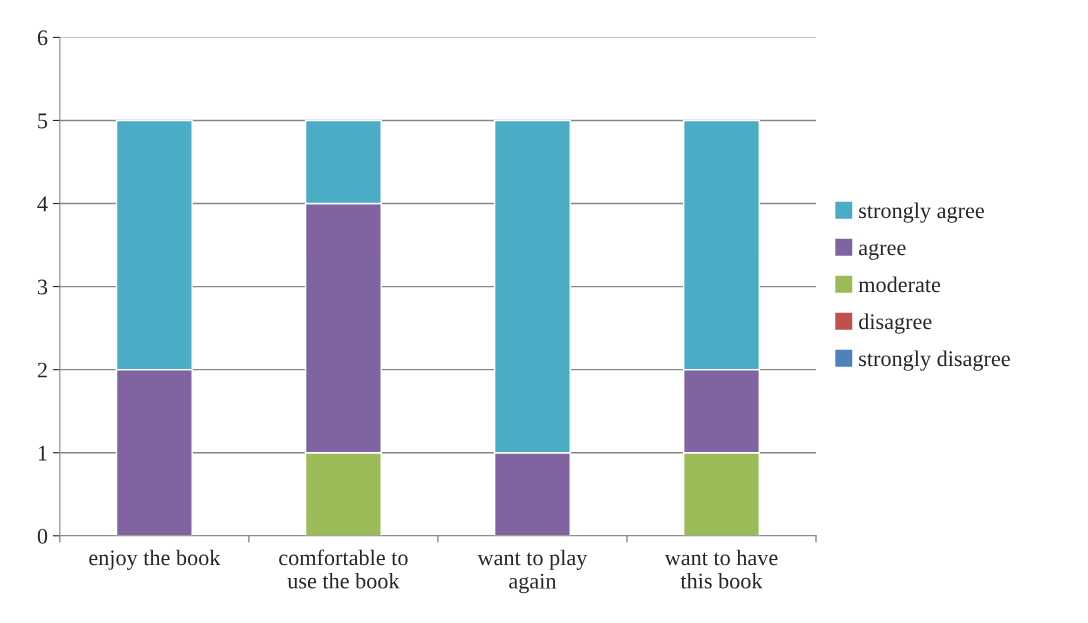 This screenshot has height=623, width=1088. What do you see at coordinates (42, 38) in the screenshot?
I see `y-tick-label: 6` at bounding box center [42, 38].